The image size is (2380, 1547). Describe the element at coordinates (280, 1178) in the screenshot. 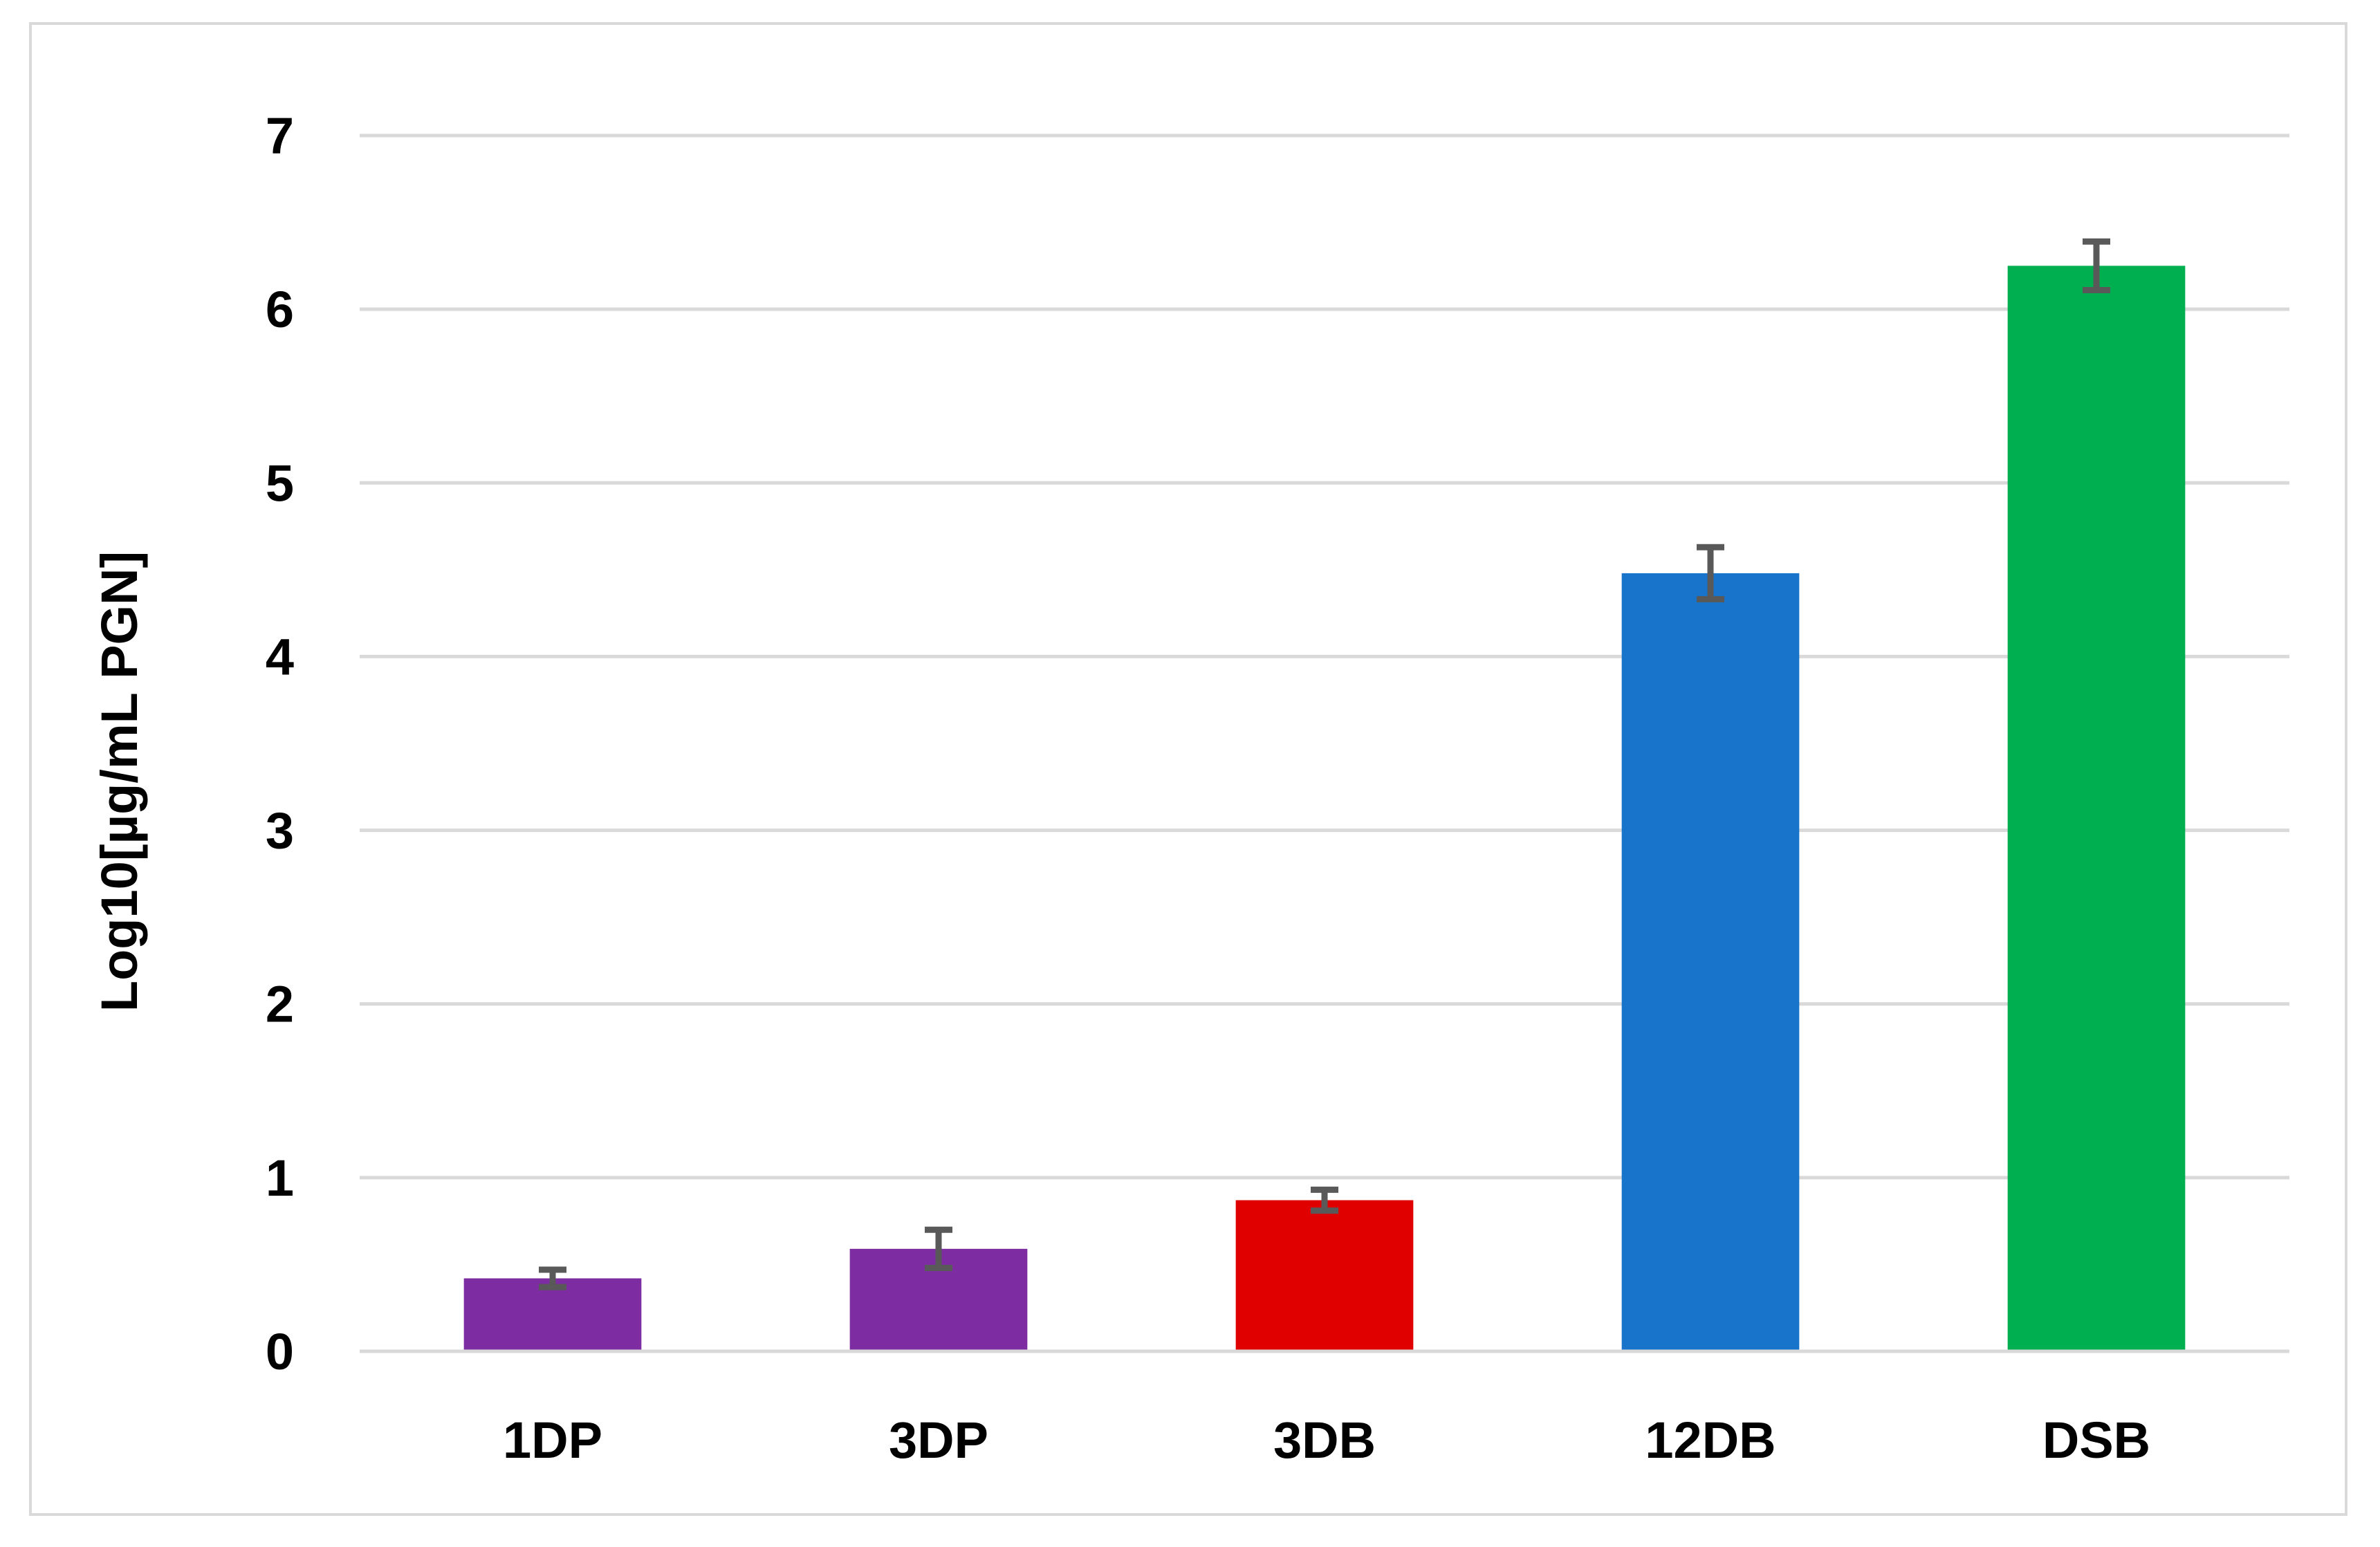

I see `y-tick-label: 1` at that location.